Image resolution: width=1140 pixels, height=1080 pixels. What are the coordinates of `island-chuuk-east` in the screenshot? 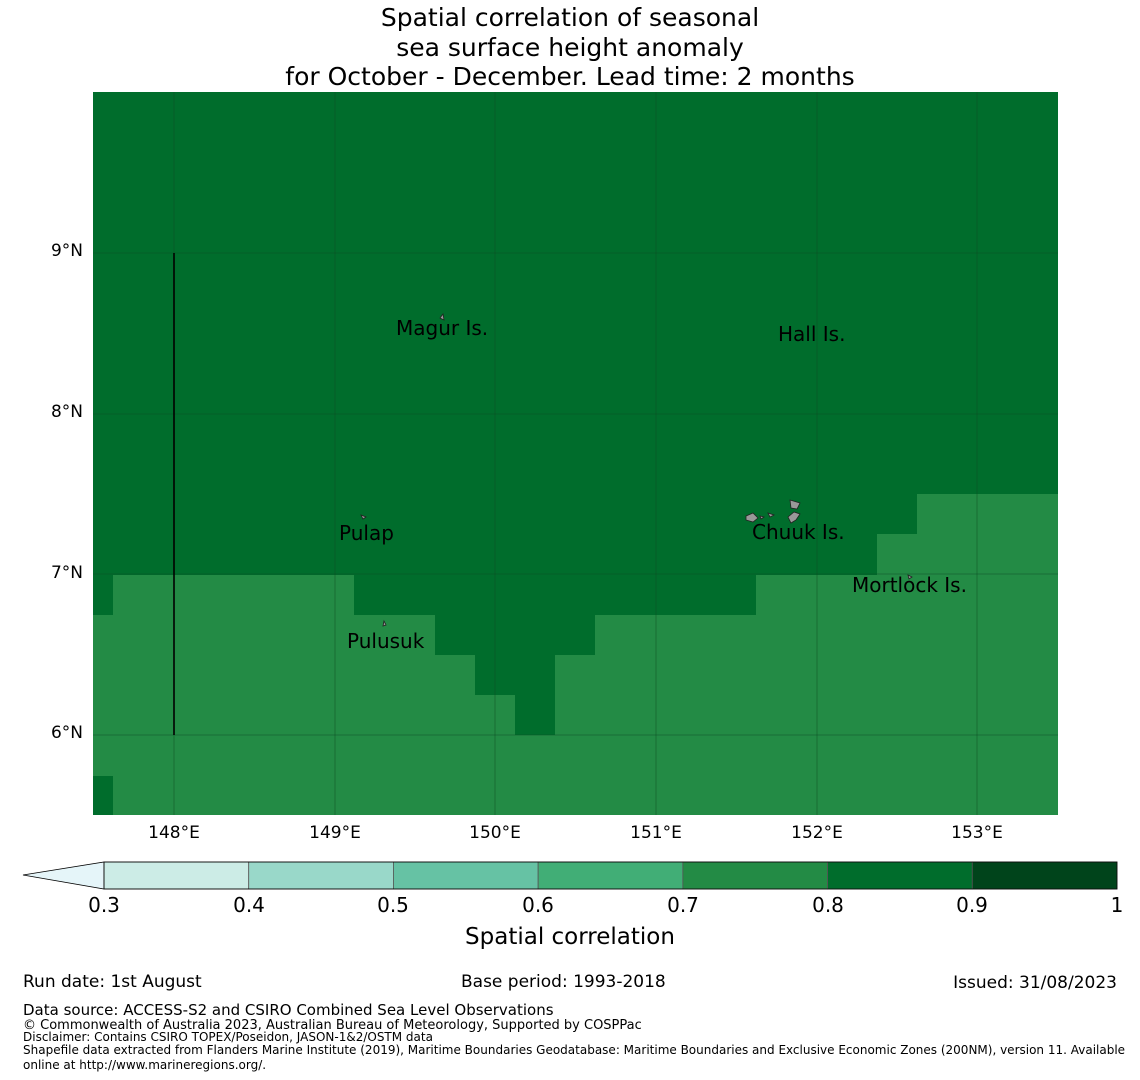 It's located at (794, 517).